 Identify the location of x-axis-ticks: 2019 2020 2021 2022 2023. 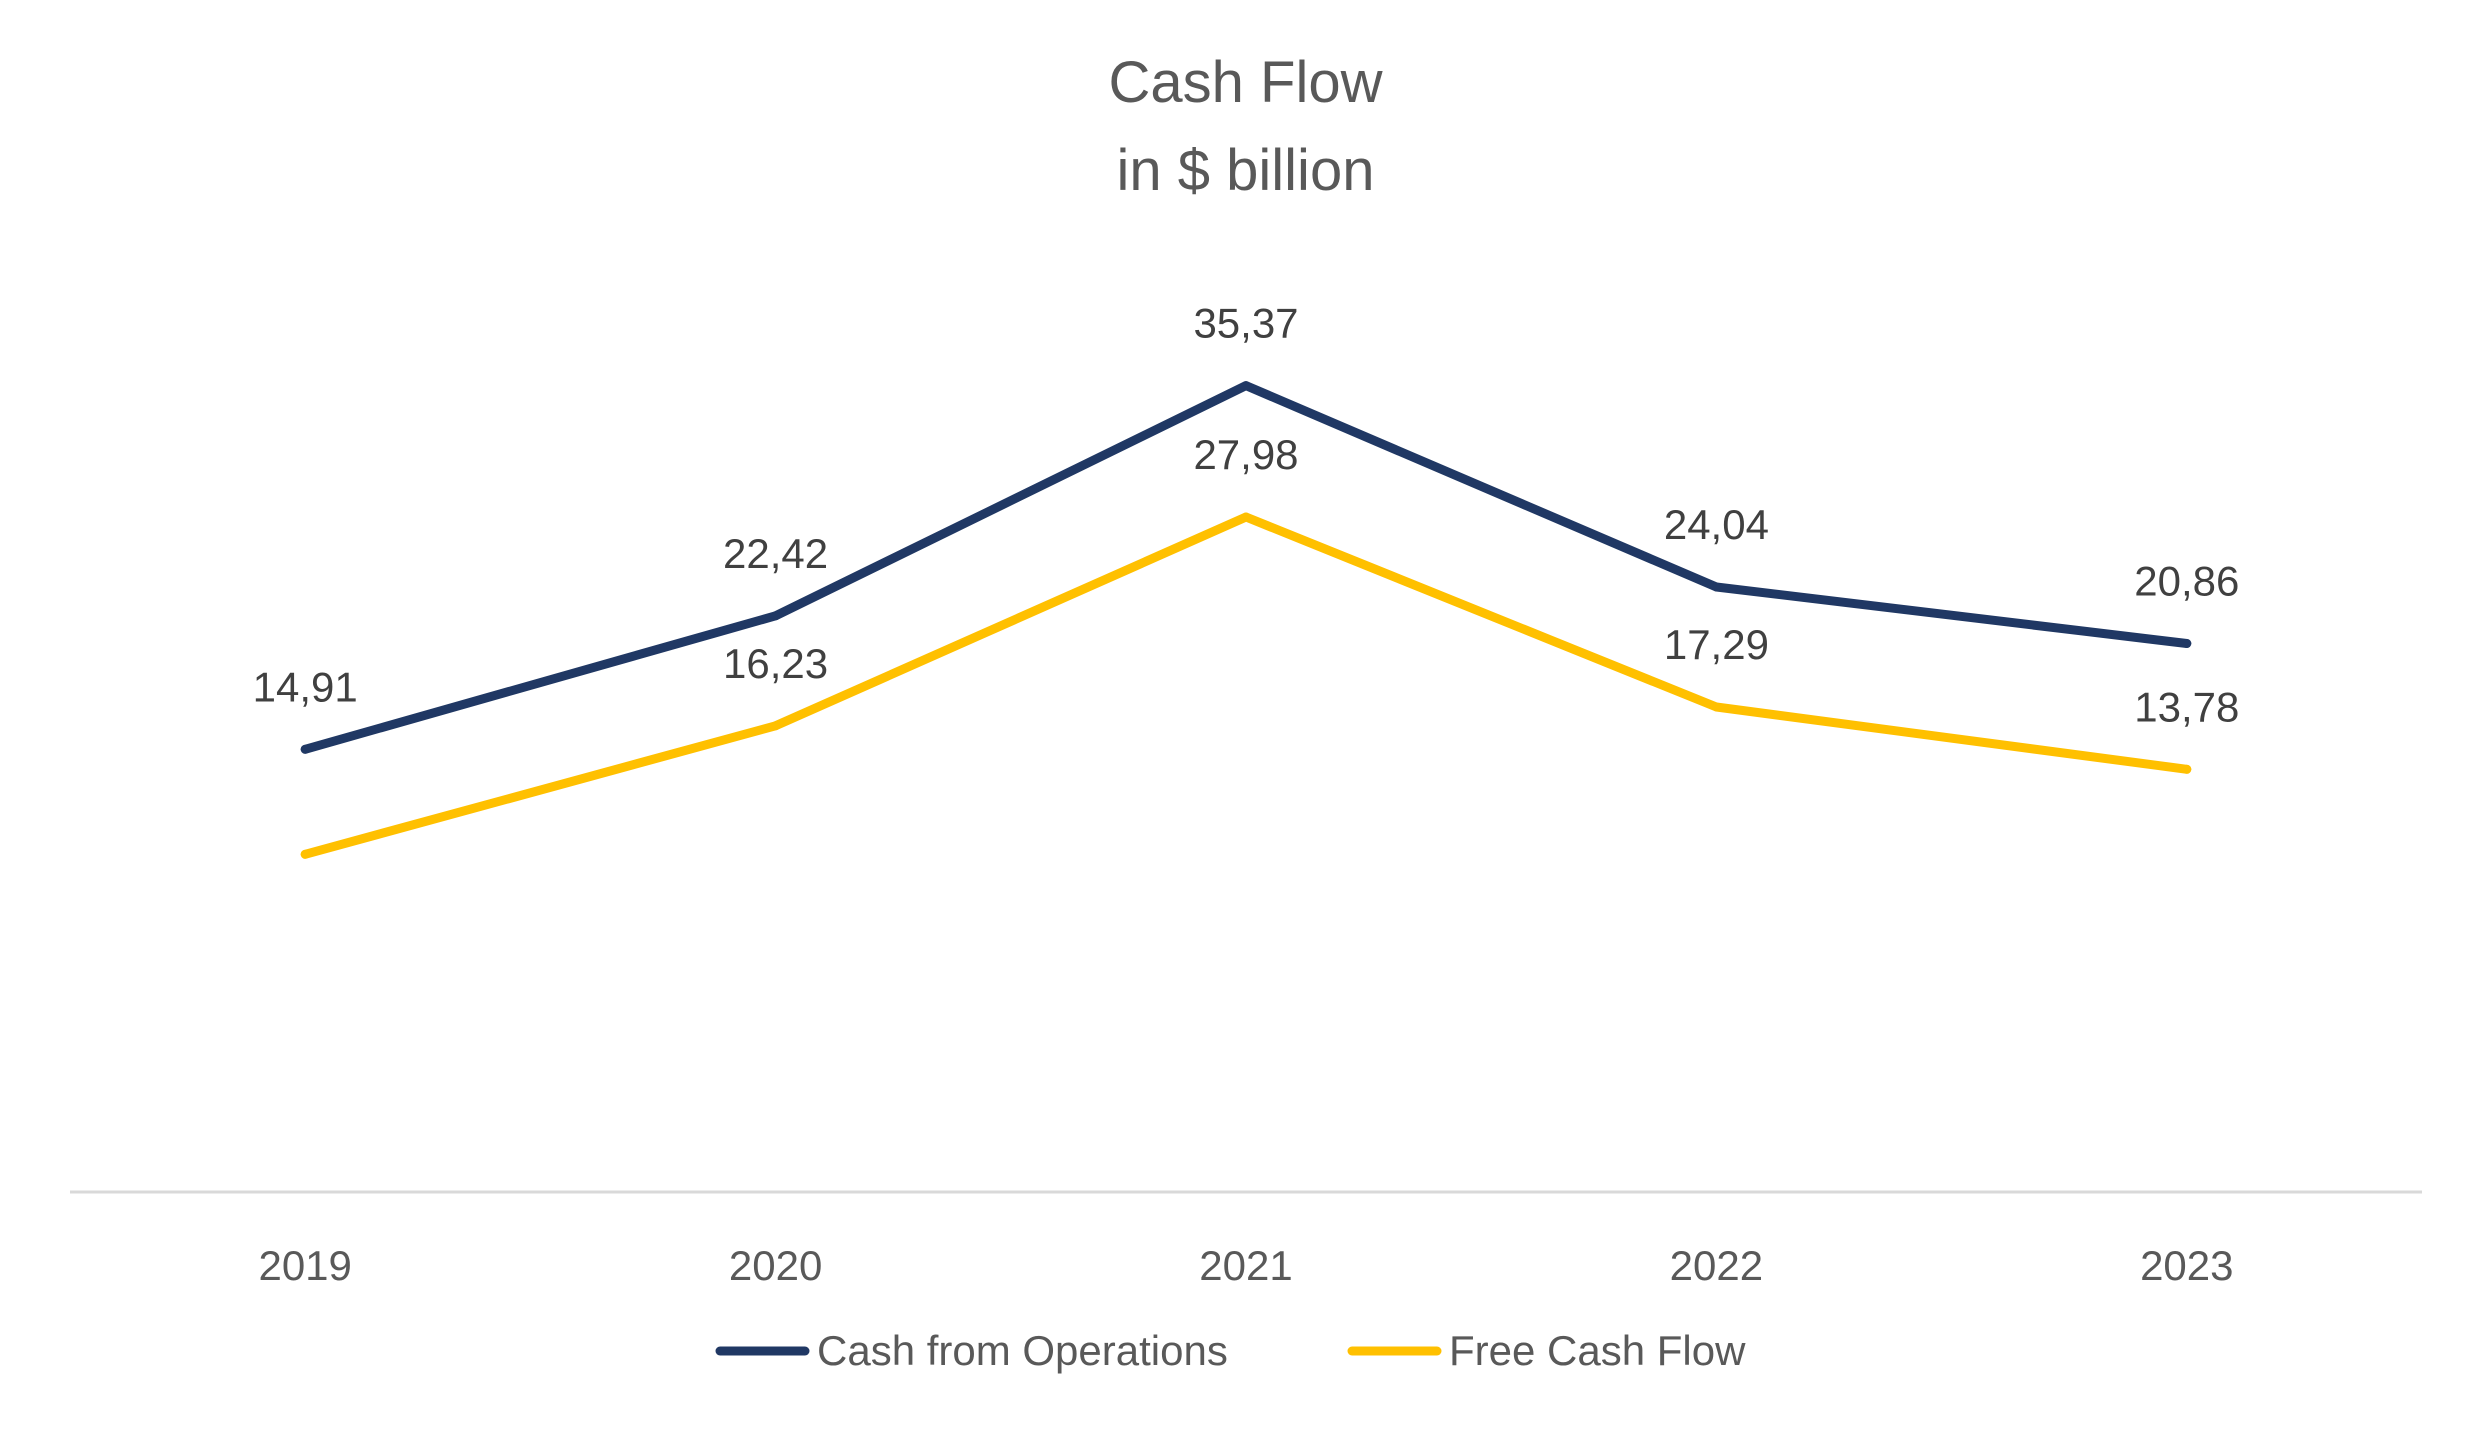
(1245, 1265).